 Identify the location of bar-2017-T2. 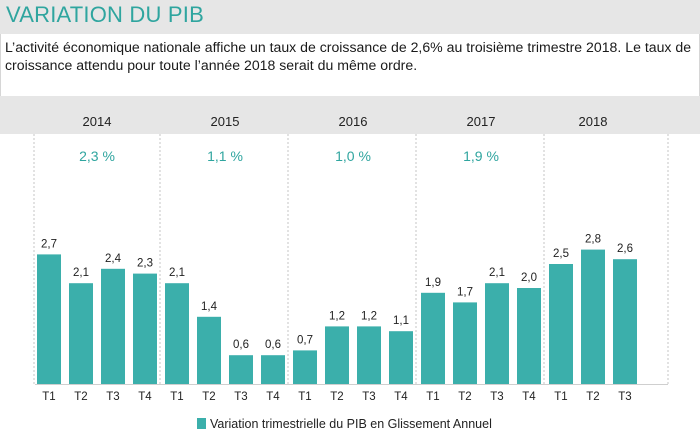
(465, 343).